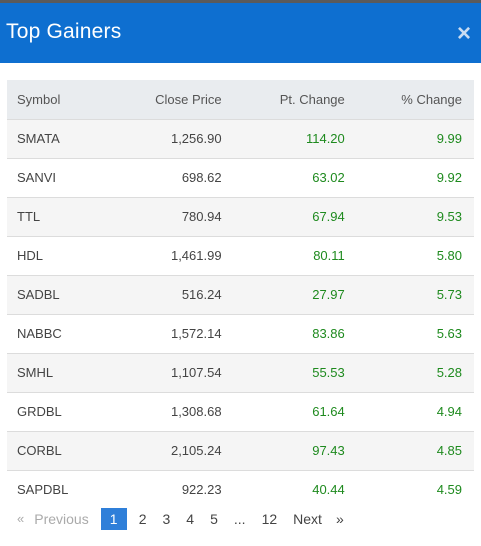  Describe the element at coordinates (240, 177) in the screenshot. I see `table-row: SANVI 698.62 63.02 9.92` at that location.